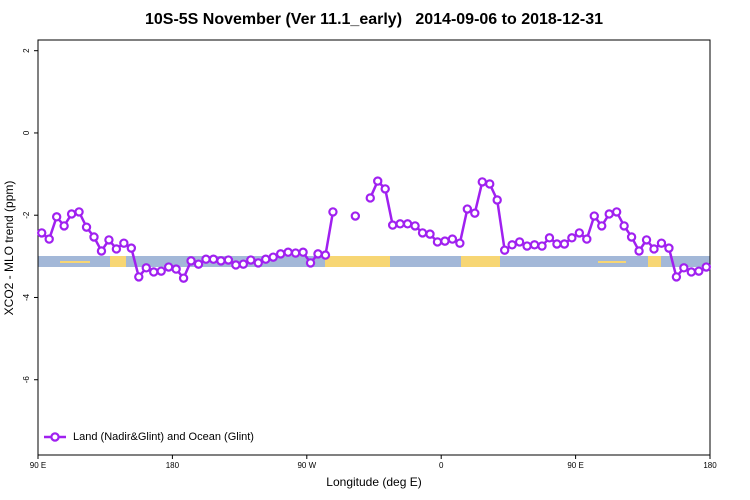  What do you see at coordinates (306, 465) in the screenshot?
I see `x-tick-label: 90 W` at bounding box center [306, 465].